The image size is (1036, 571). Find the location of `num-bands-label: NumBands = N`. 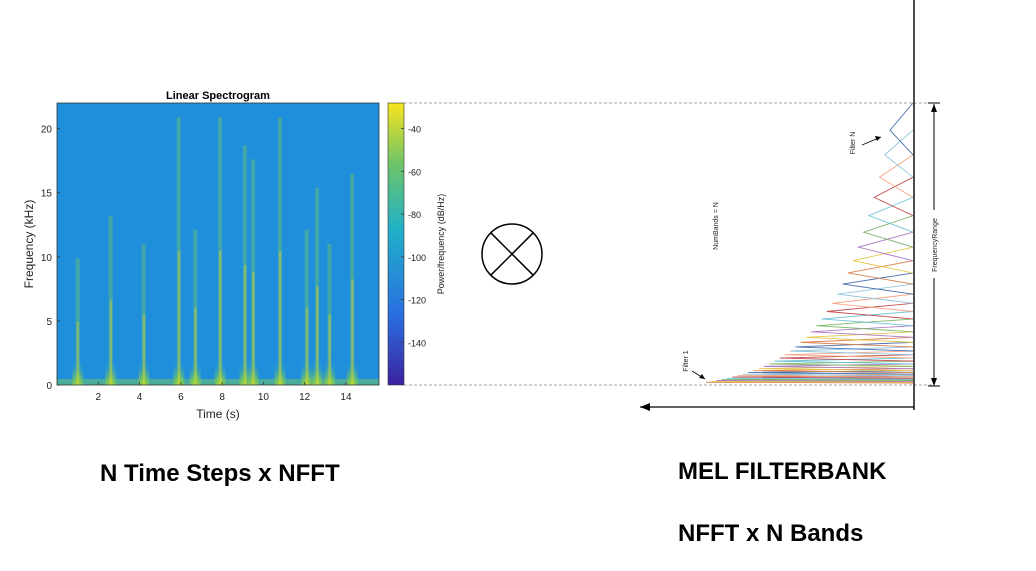

num-bands-label: NumBands = N is located at coordinates (716, 226).